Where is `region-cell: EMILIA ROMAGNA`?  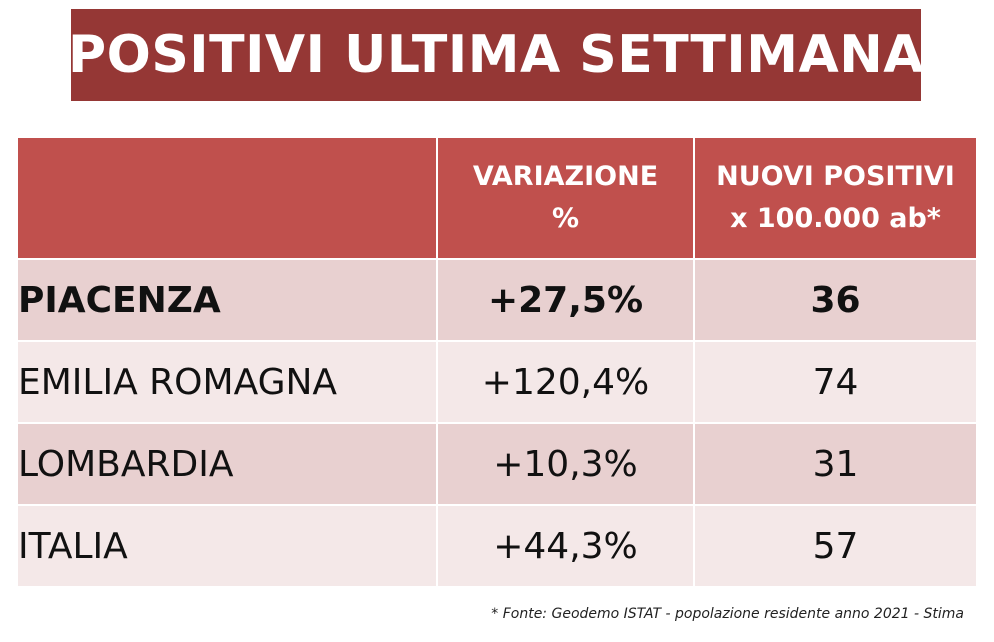 region-cell: EMILIA ROMAGNA is located at coordinates (227, 382).